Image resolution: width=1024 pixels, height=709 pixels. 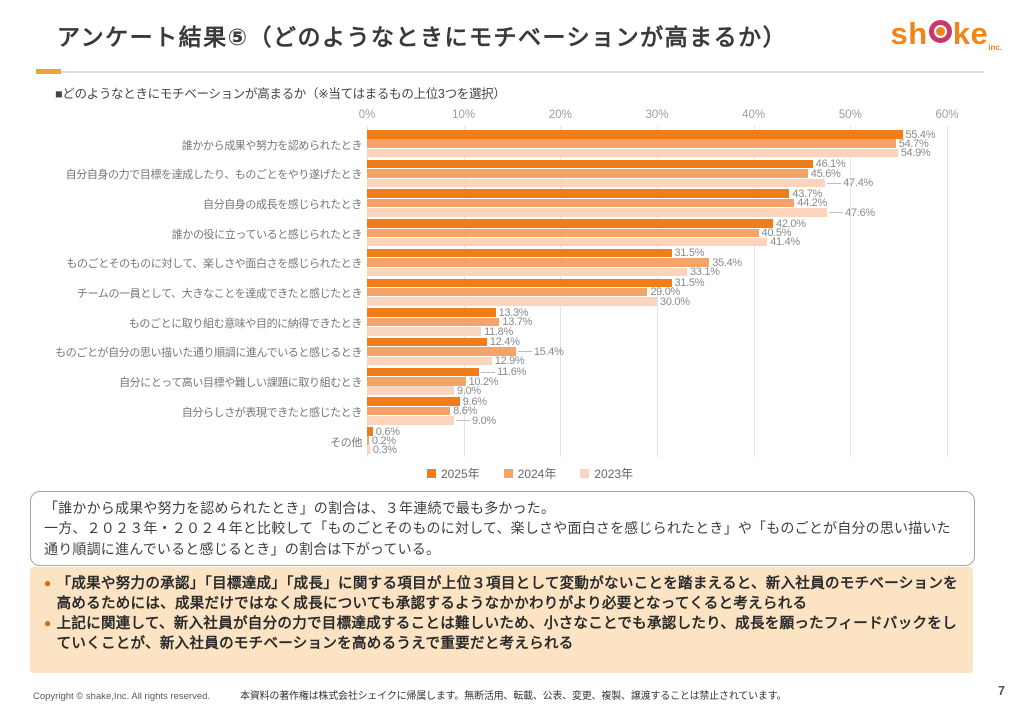 I want to click on header-divider-accent, so click(x=48, y=71).